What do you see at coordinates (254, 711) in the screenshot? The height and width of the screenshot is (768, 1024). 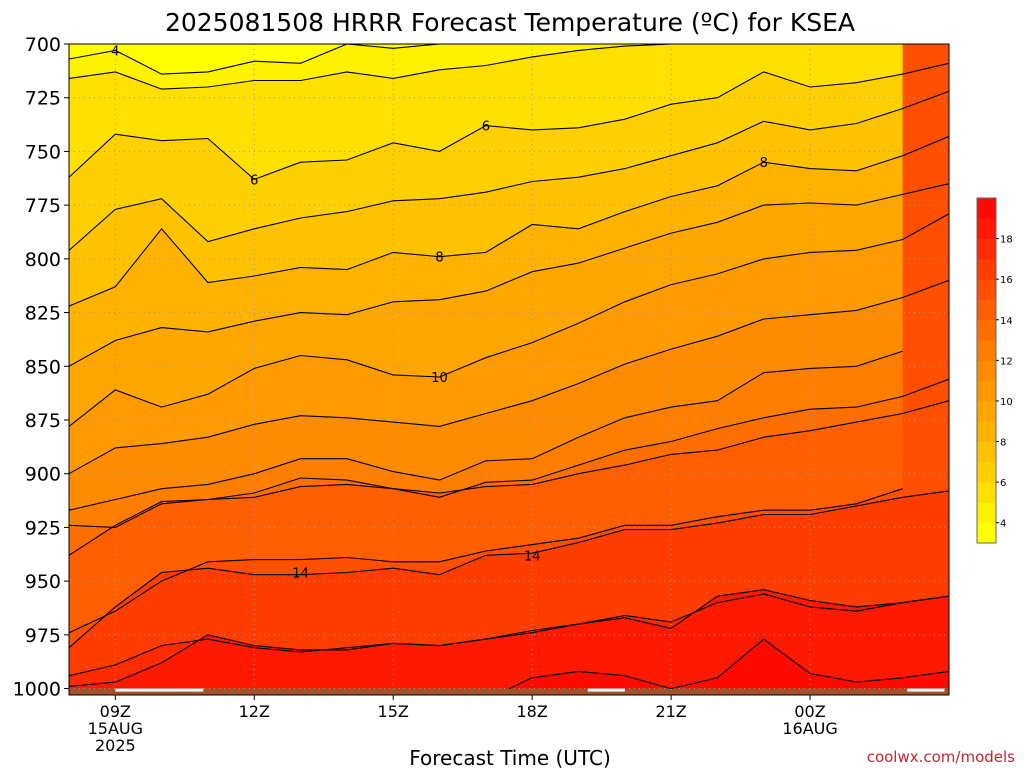 I see `x-tick-label: 12Z` at bounding box center [254, 711].